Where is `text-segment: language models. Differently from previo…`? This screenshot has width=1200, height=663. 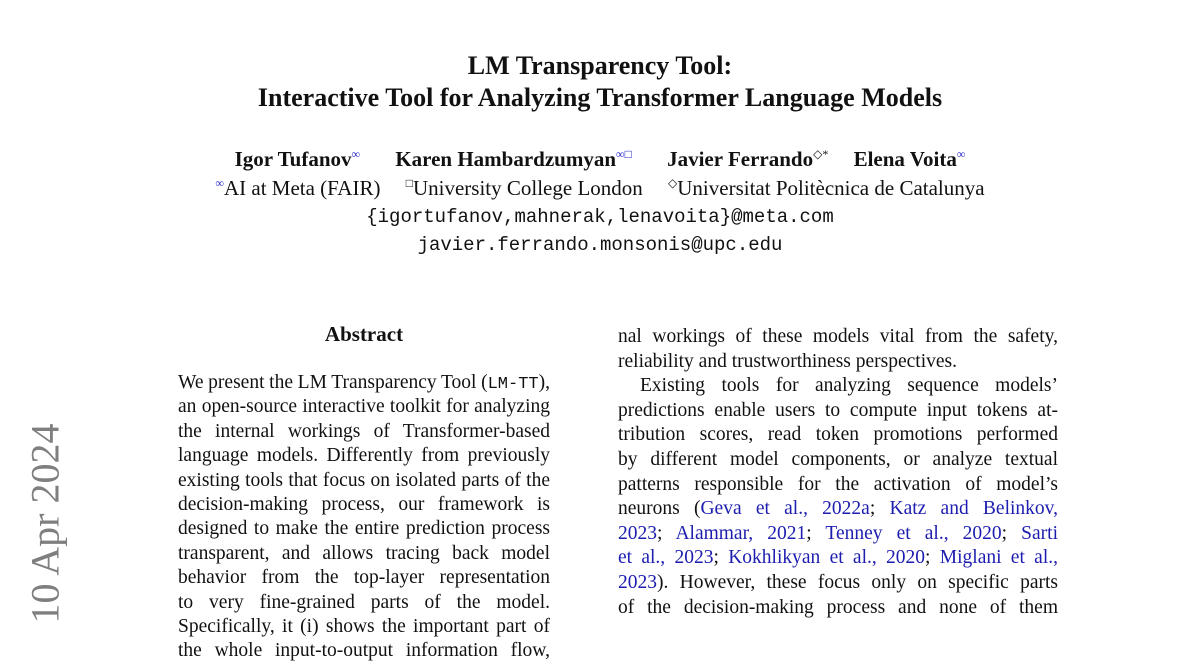
text-segment: language models. Differently from previo… is located at coordinates (364, 456).